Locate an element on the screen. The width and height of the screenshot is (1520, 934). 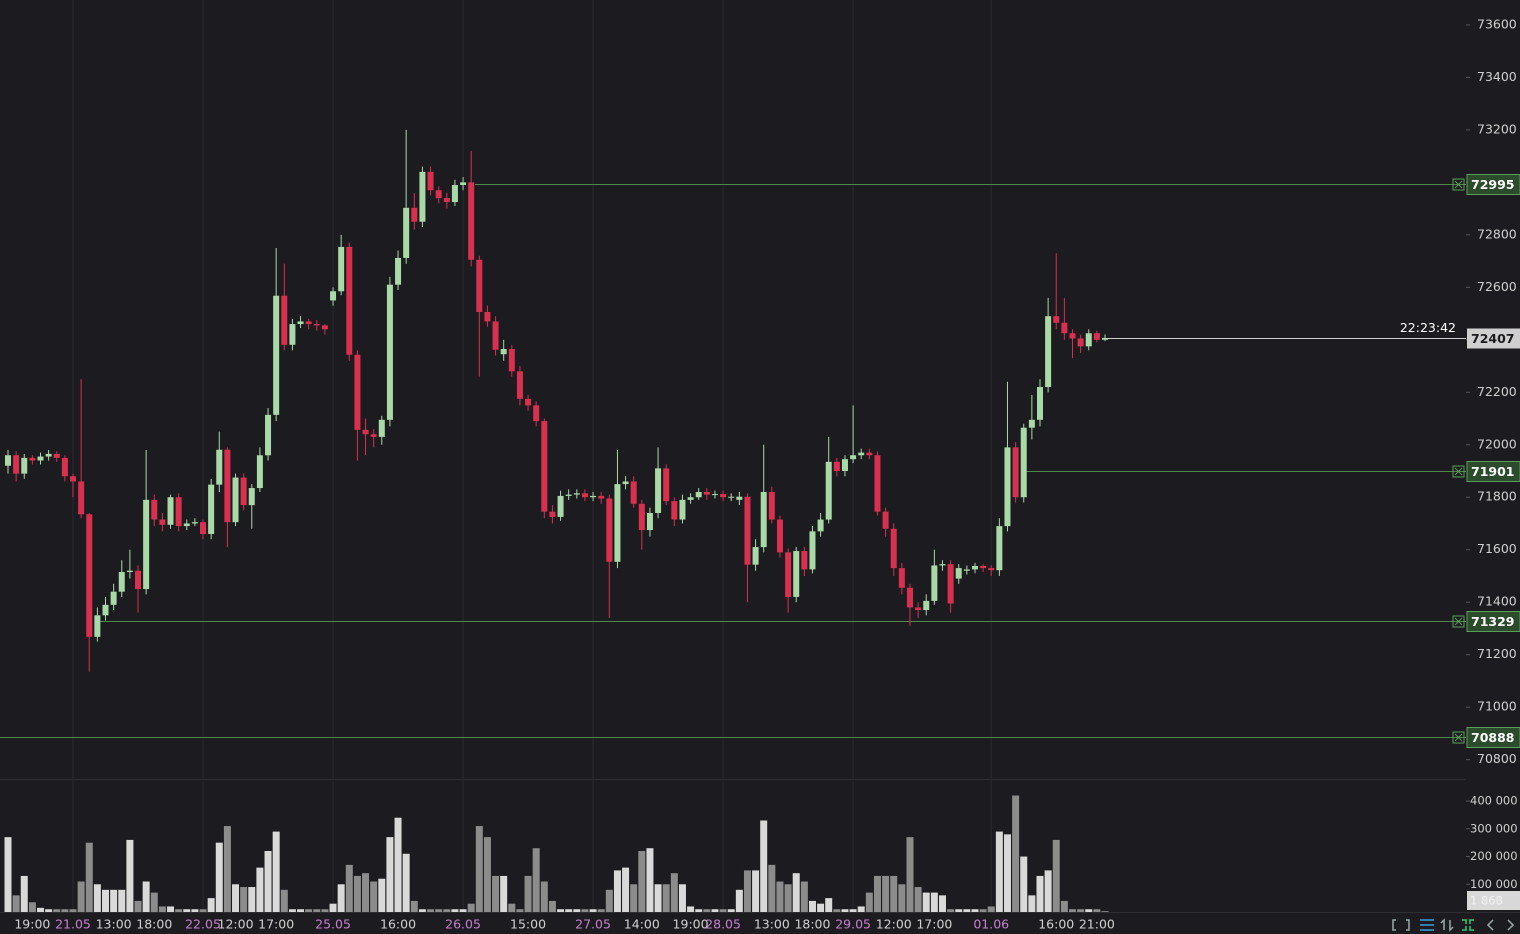
time-label: 13:00 is located at coordinates (772, 924).